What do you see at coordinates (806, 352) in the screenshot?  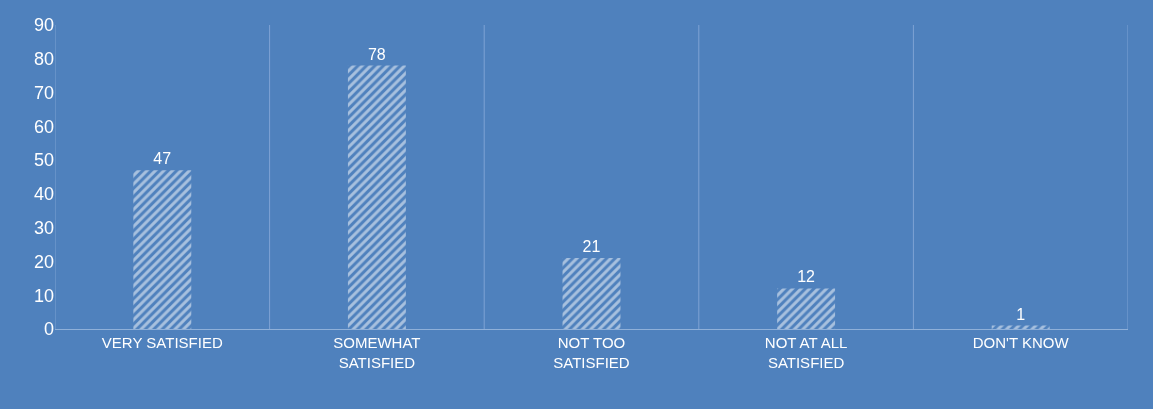 I see `x-tick-label: NOT AT ALL SATISFIED` at bounding box center [806, 352].